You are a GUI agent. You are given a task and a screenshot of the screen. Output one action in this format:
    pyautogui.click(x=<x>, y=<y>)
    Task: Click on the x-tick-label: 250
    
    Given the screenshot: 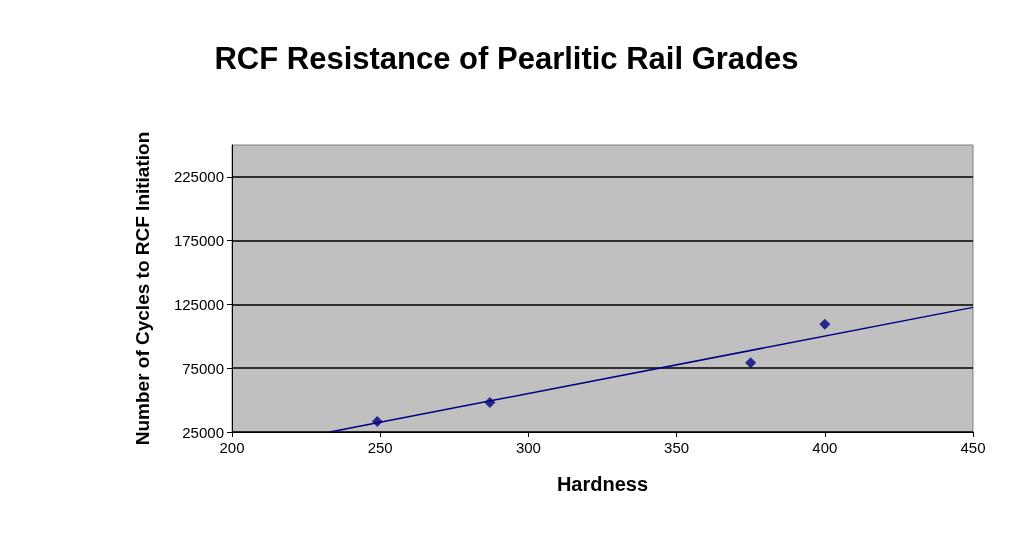 What is the action you would take?
    pyautogui.click(x=380, y=447)
    